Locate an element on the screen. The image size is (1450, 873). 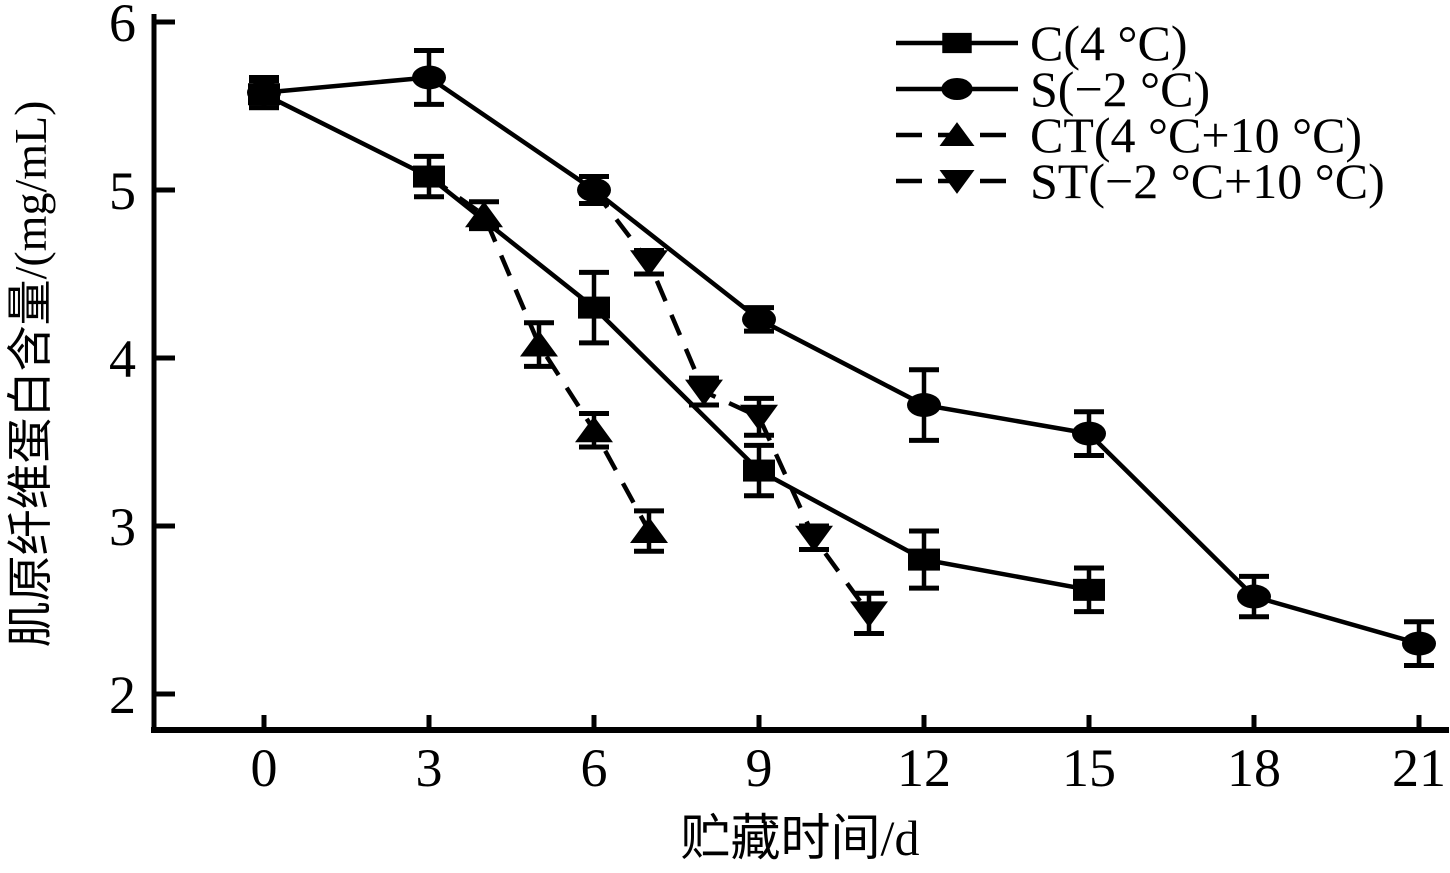
x-tick-label-18: 18 is located at coordinates (1254, 768).